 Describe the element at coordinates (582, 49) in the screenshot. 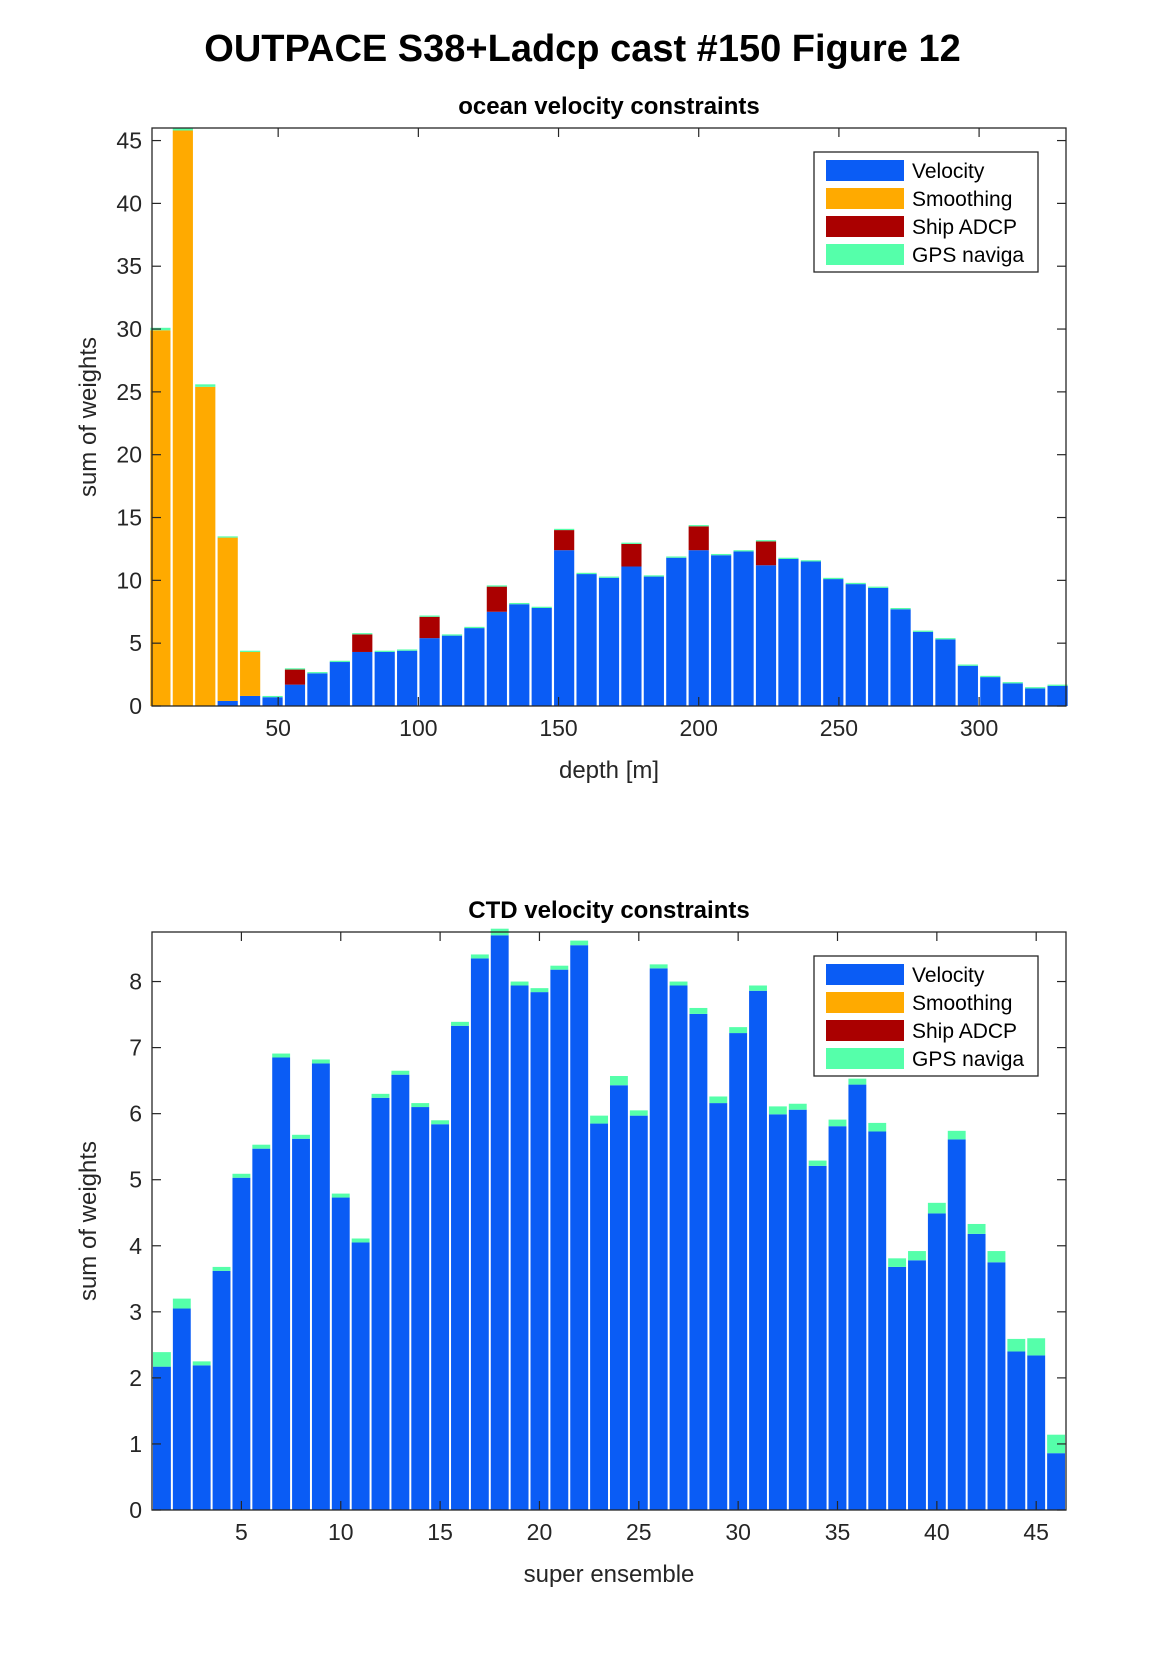

I see `figure-title: OUTPACE S38+Ladcp cast #150 Figure 12` at that location.